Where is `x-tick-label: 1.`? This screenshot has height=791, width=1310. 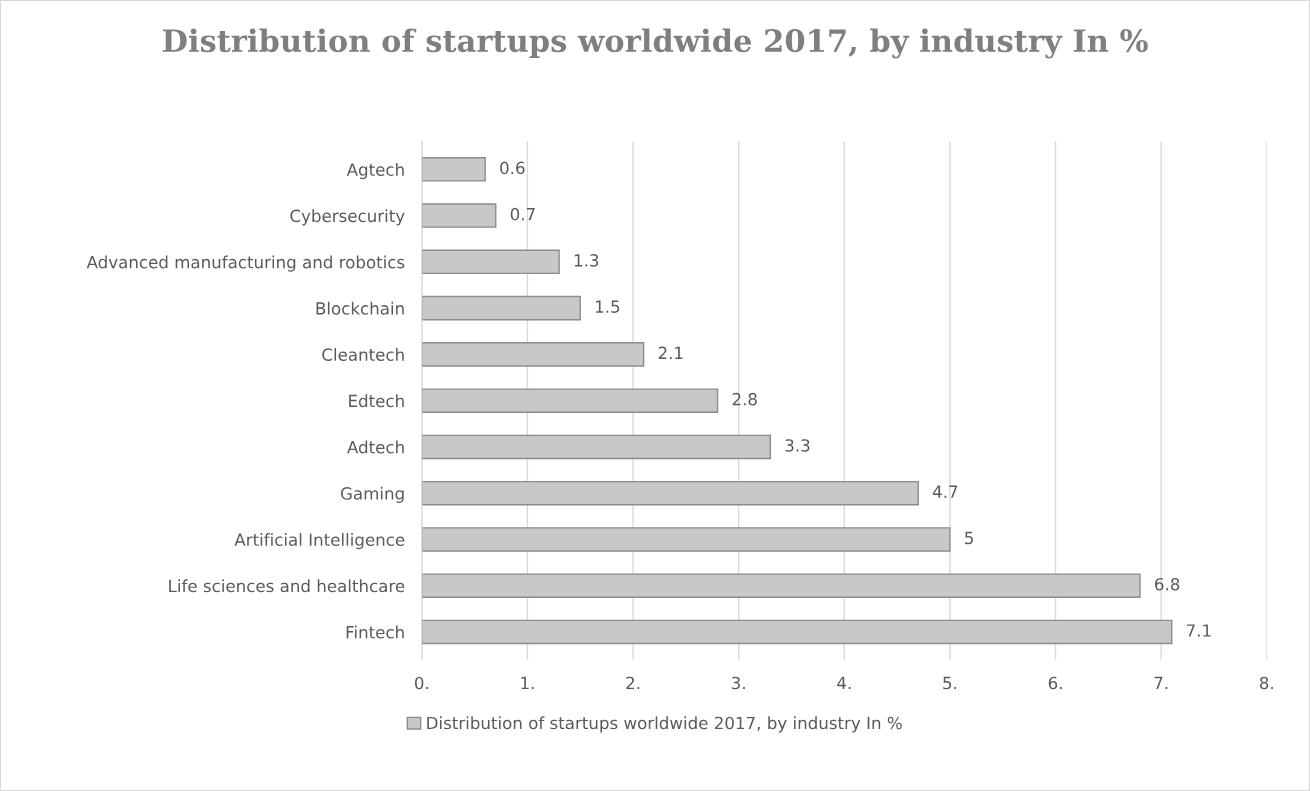
x-tick-label: 1. is located at coordinates (527, 683).